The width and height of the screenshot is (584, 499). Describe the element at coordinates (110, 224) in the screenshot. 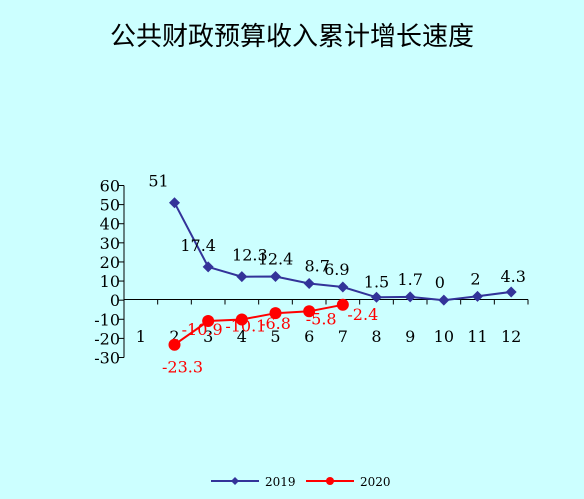

I see `y-tick-label: 40` at that location.